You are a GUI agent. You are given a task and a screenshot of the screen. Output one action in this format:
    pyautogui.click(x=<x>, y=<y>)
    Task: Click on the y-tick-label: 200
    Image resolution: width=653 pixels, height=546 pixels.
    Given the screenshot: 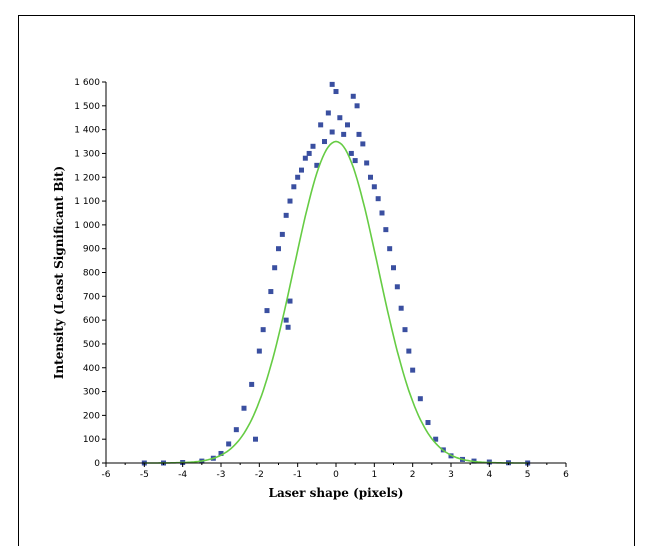 What is the action you would take?
    pyautogui.click(x=91, y=416)
    